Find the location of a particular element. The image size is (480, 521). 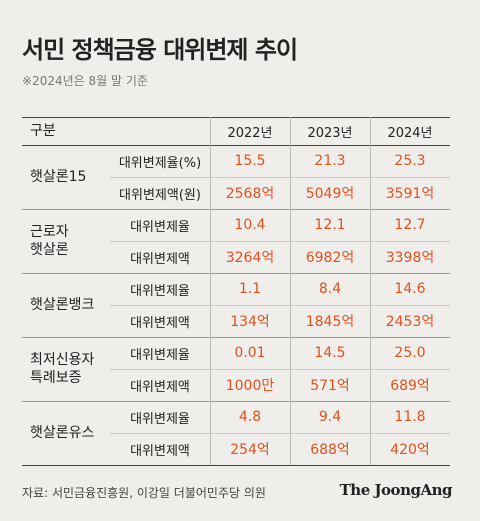

value-cell: 14.6 is located at coordinates (410, 289).